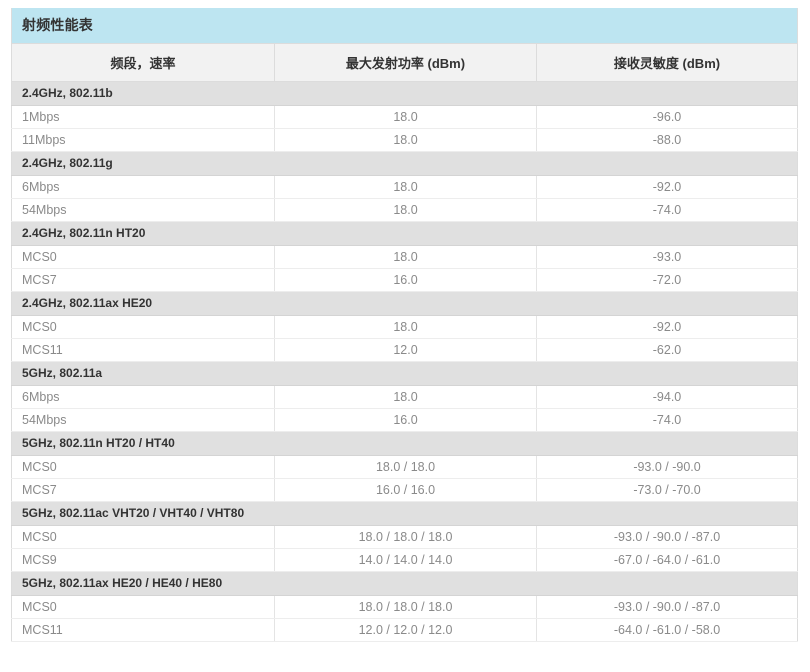  I want to click on group-header-row: 5GHz, 802.11a, so click(404, 373).